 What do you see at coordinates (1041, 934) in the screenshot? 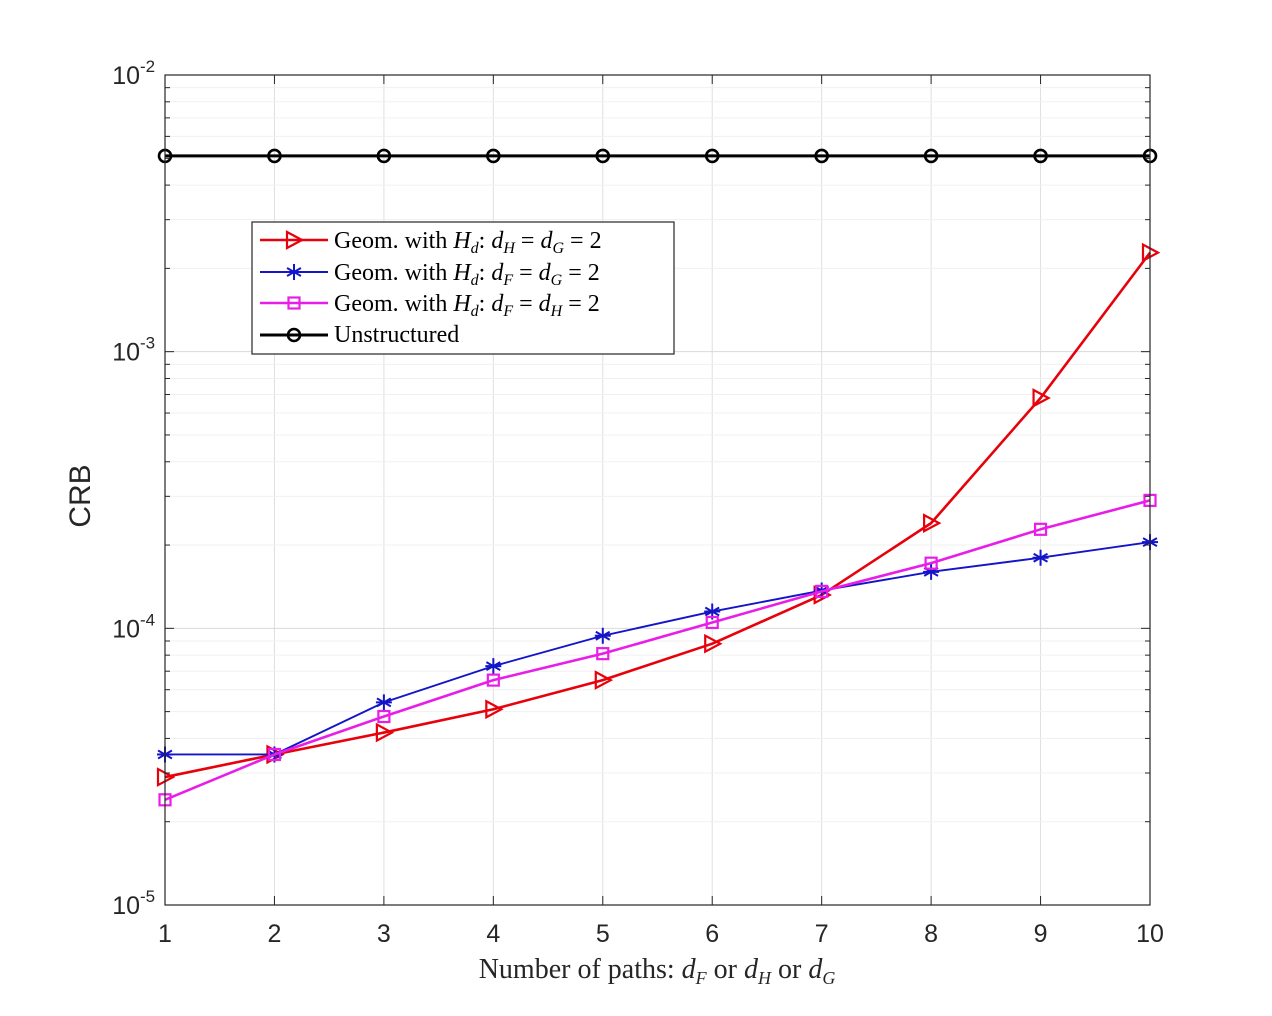
I see `x-tick-label: 9` at bounding box center [1041, 934].